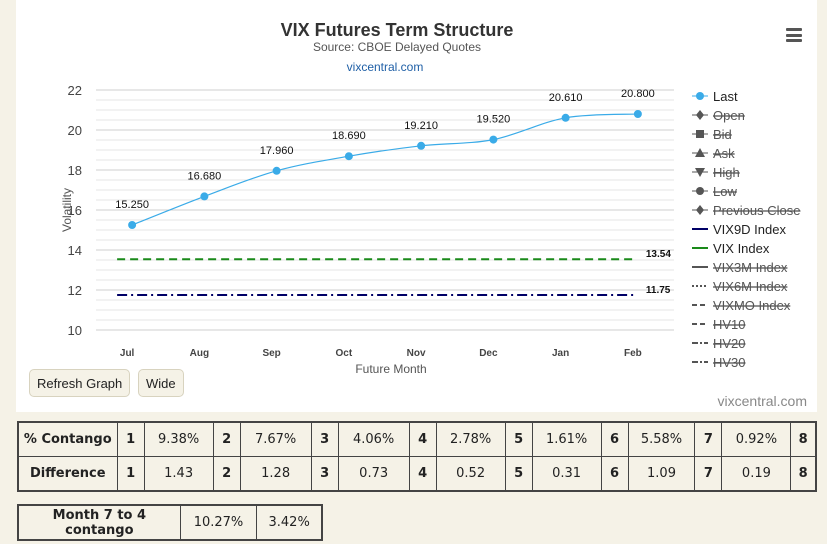  Describe the element at coordinates (67, 210) in the screenshot. I see `y-axis-label: Volatility` at that location.